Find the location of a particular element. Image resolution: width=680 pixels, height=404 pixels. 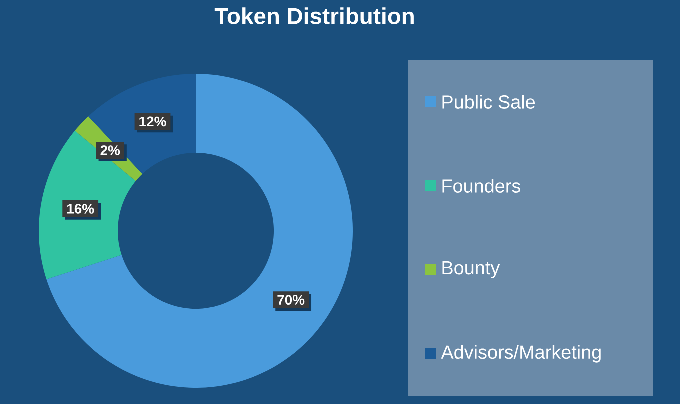

data-label: 70% is located at coordinates (291, 300).